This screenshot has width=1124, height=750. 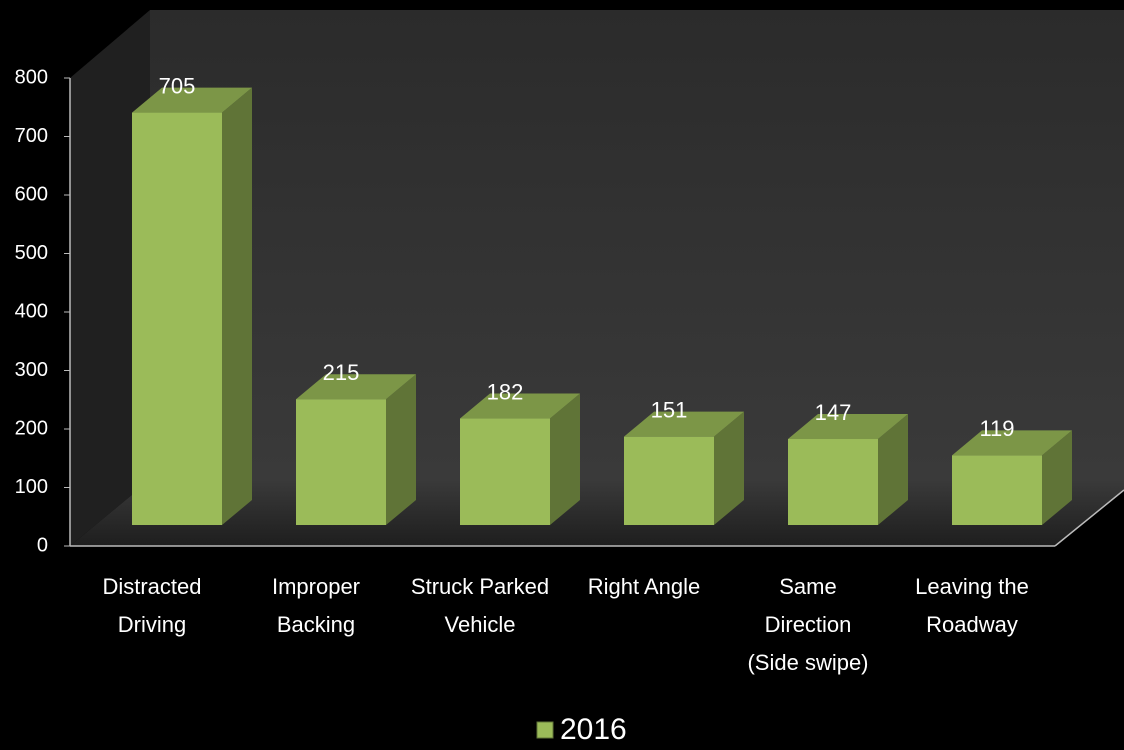 What do you see at coordinates (316, 605) in the screenshot?
I see `x-tick-label: Improper Backing` at bounding box center [316, 605].